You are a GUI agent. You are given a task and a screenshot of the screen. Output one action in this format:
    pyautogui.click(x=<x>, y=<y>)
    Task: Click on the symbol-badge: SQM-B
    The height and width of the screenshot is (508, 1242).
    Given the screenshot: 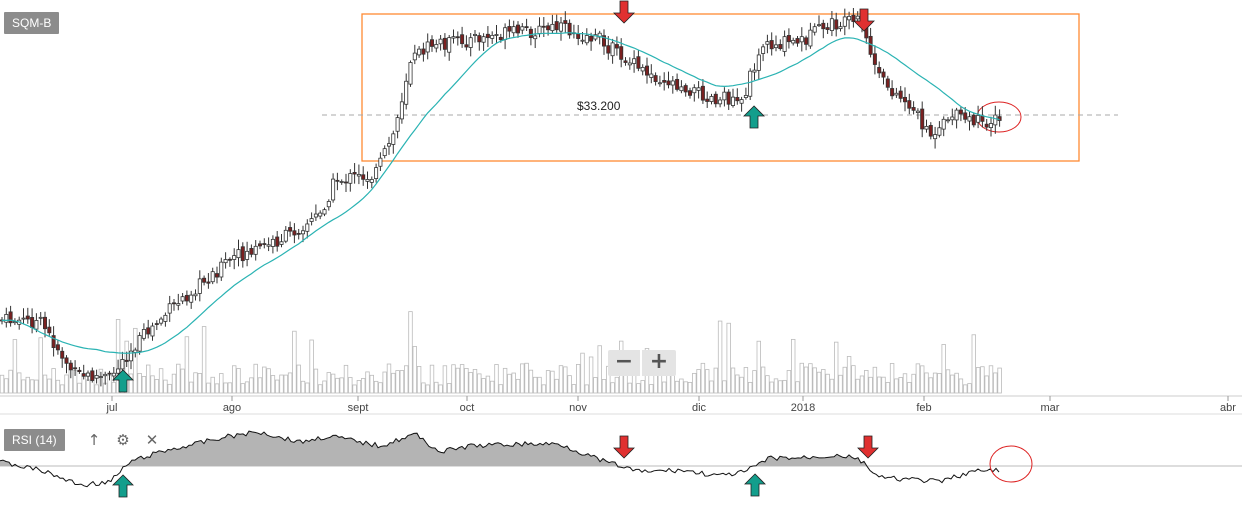 What is the action you would take?
    pyautogui.click(x=32, y=23)
    